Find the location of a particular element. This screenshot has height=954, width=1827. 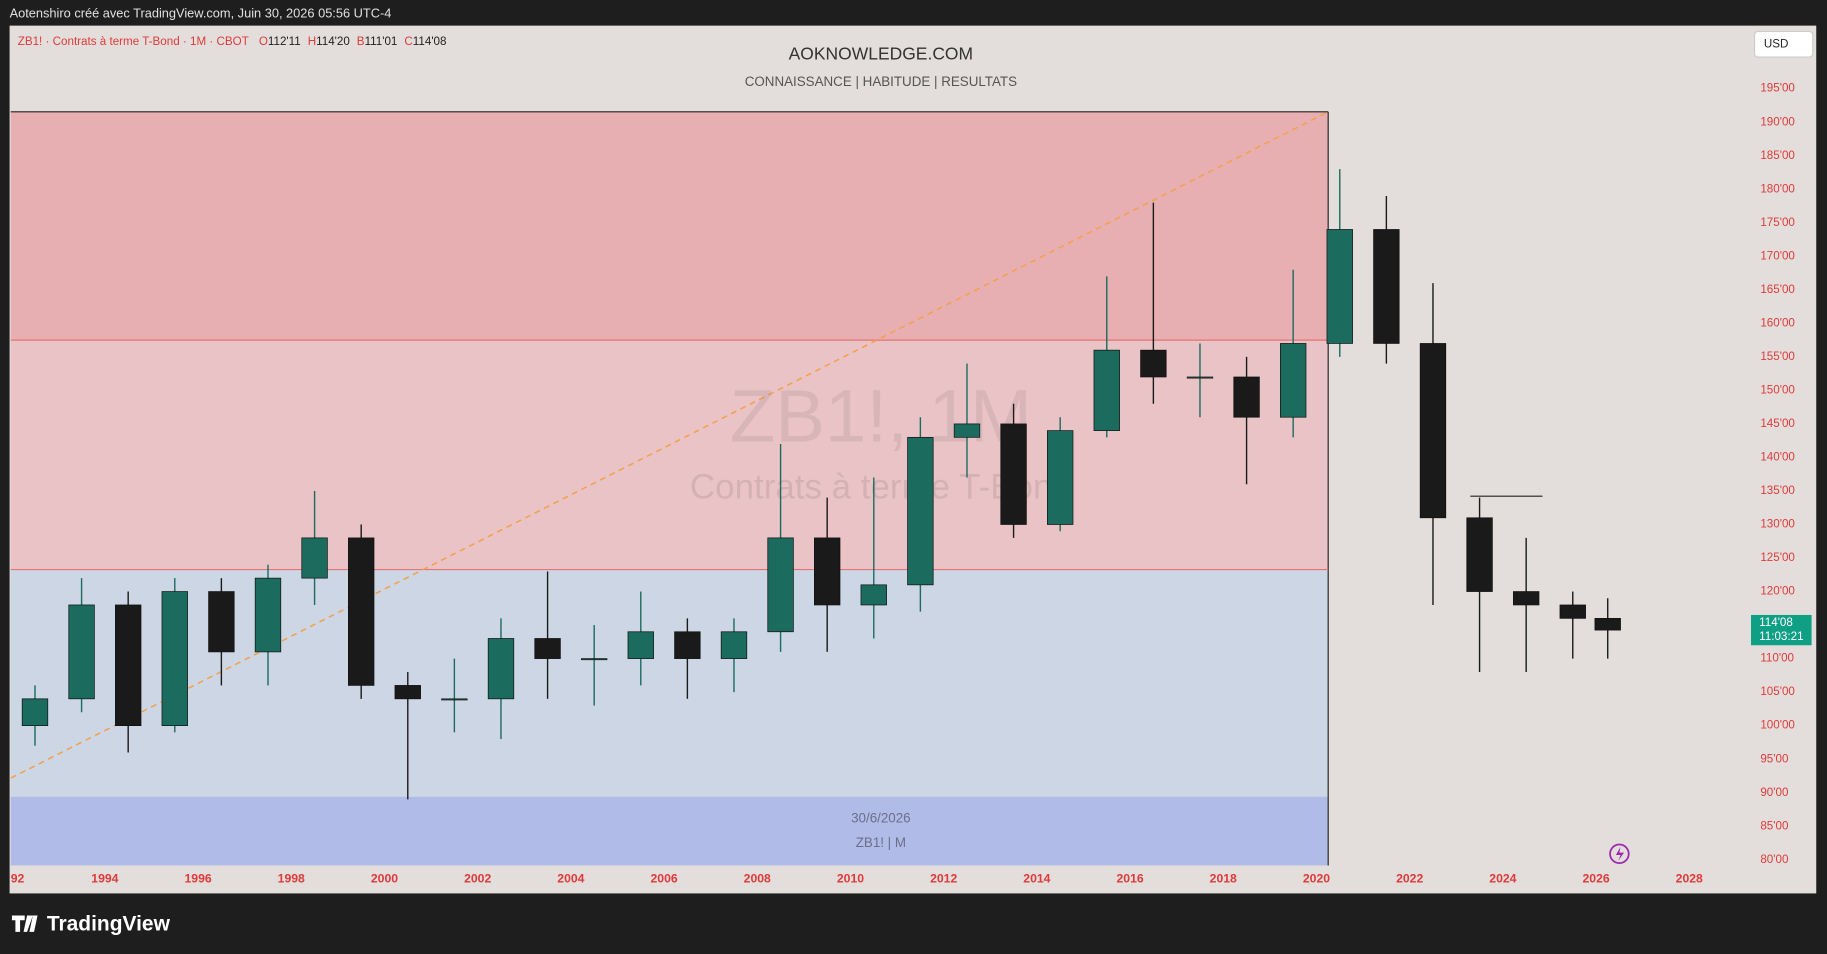

y-tick-label: 195'00 is located at coordinates (1777, 88).